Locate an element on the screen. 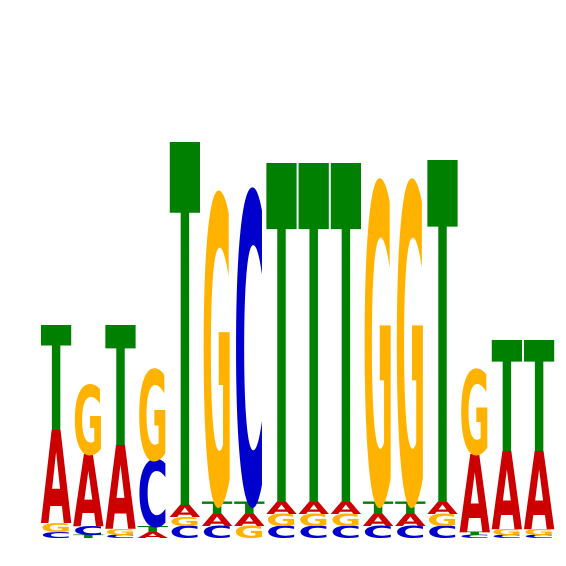 The width and height of the screenshot is (566, 566). letter-g-pos-8: G is located at coordinates (281, 520).